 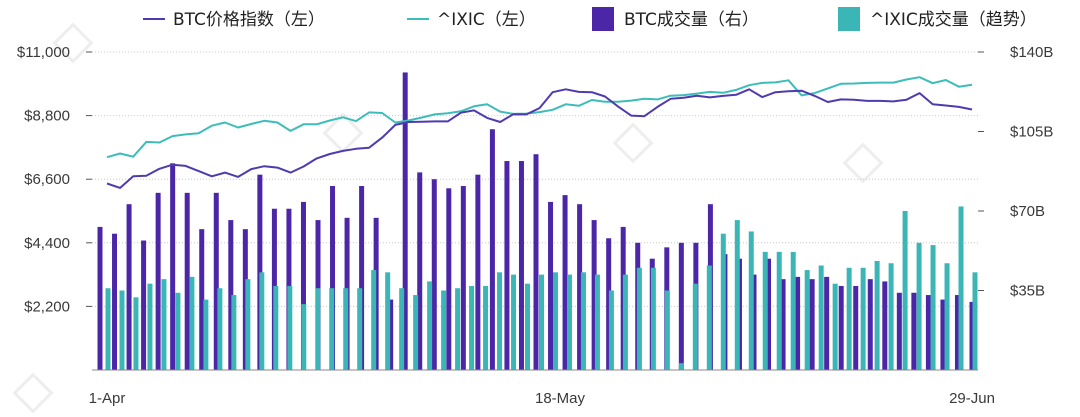 I want to click on legend-btc-volume: BTC成交量（右）, so click(x=675, y=19).